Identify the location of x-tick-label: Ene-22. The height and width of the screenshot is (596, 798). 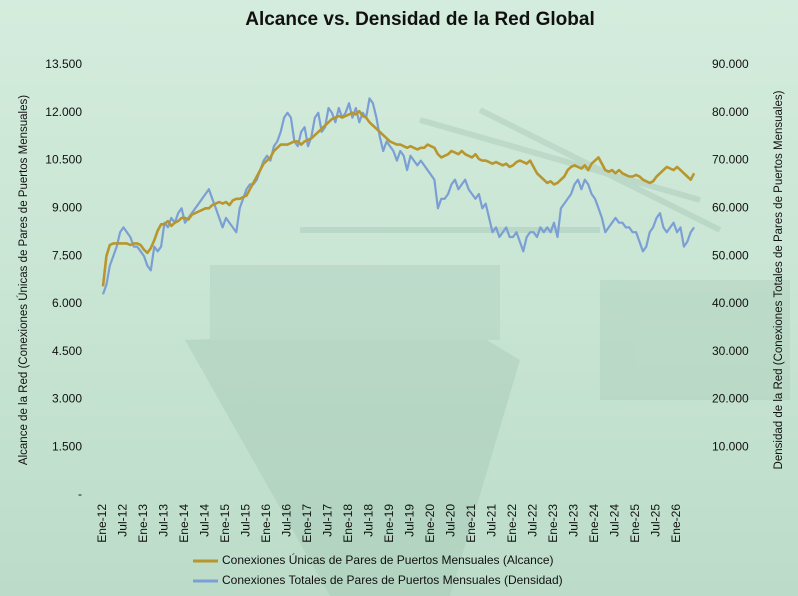
(512, 523).